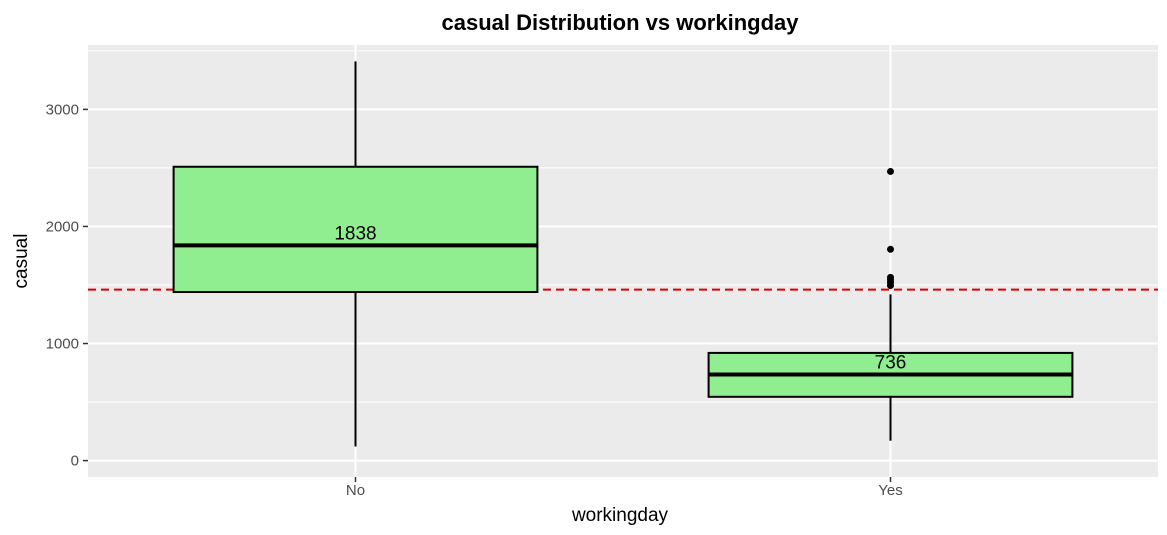 This screenshot has height=535, width=1167. I want to click on y-tick-label: 3000, so click(62, 109).